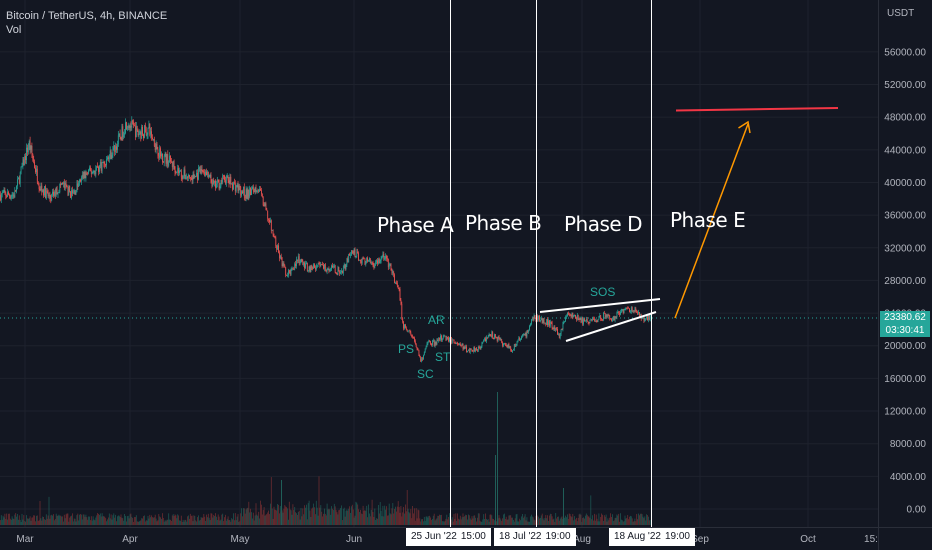 This screenshot has width=932, height=550. What do you see at coordinates (14, 30) in the screenshot?
I see `volume-indicator-label: Vol` at bounding box center [14, 30].